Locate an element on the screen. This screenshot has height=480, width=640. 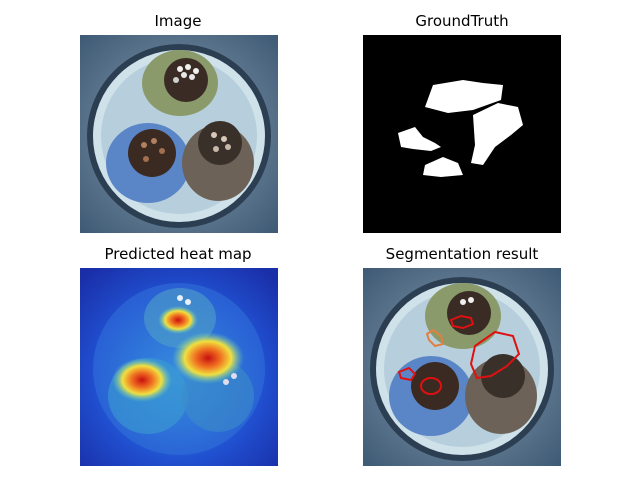
mask-region-right is located at coordinates (497, 134).